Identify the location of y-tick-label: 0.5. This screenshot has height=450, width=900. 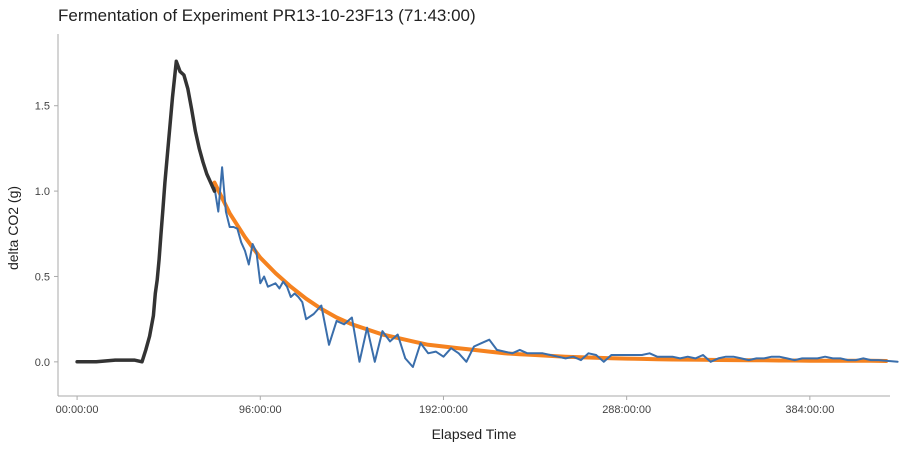
(42, 277).